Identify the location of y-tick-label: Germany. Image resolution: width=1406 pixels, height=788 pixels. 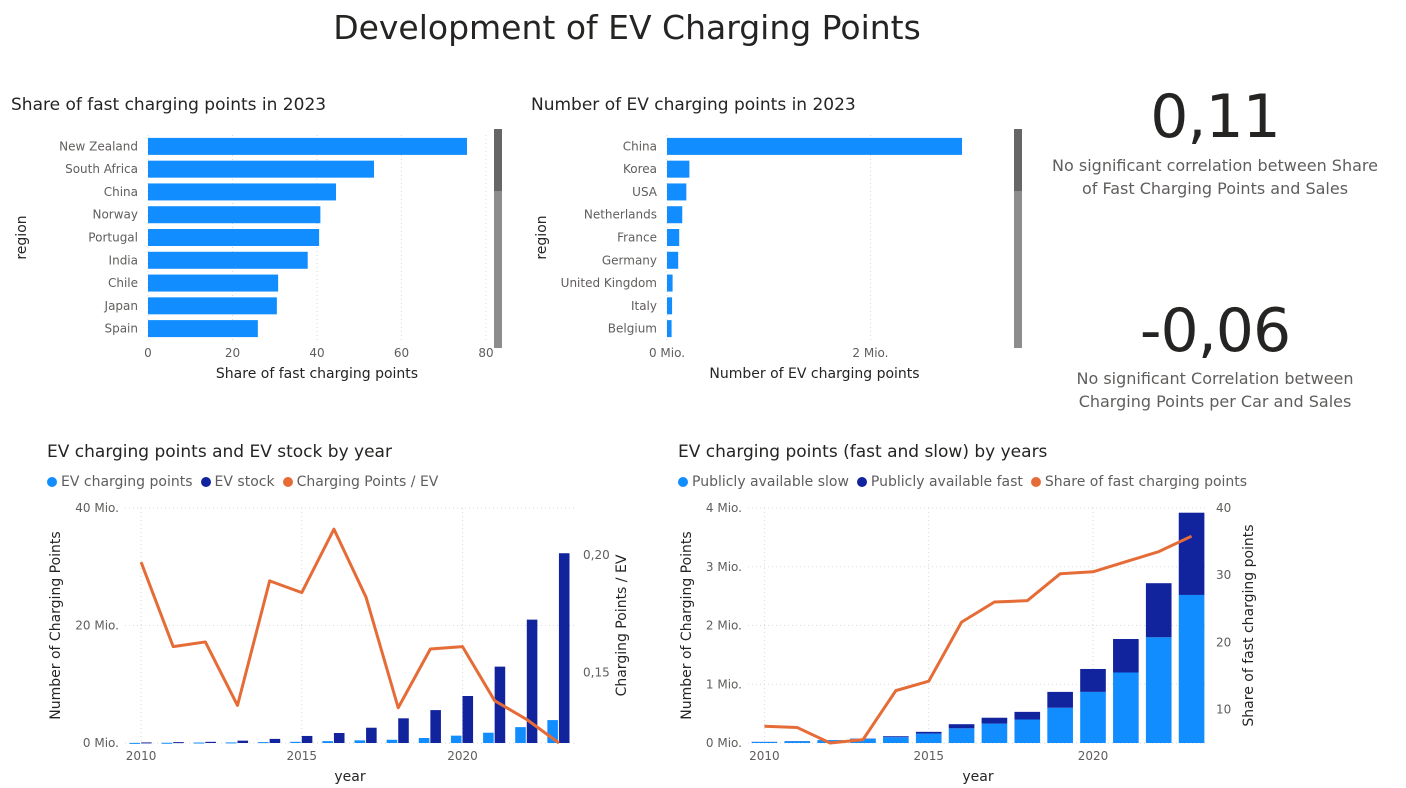
(629, 260).